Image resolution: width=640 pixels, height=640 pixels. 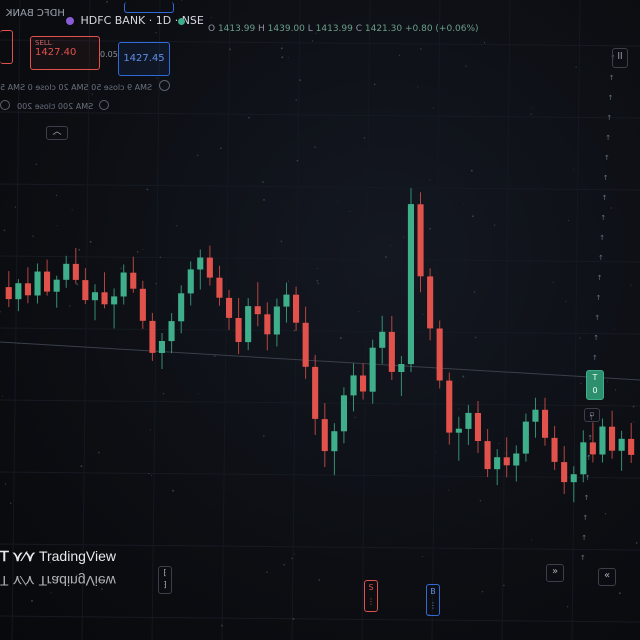 I want to click on symbol-title: HDFC BANK · 1D · NSE, so click(x=135, y=20).